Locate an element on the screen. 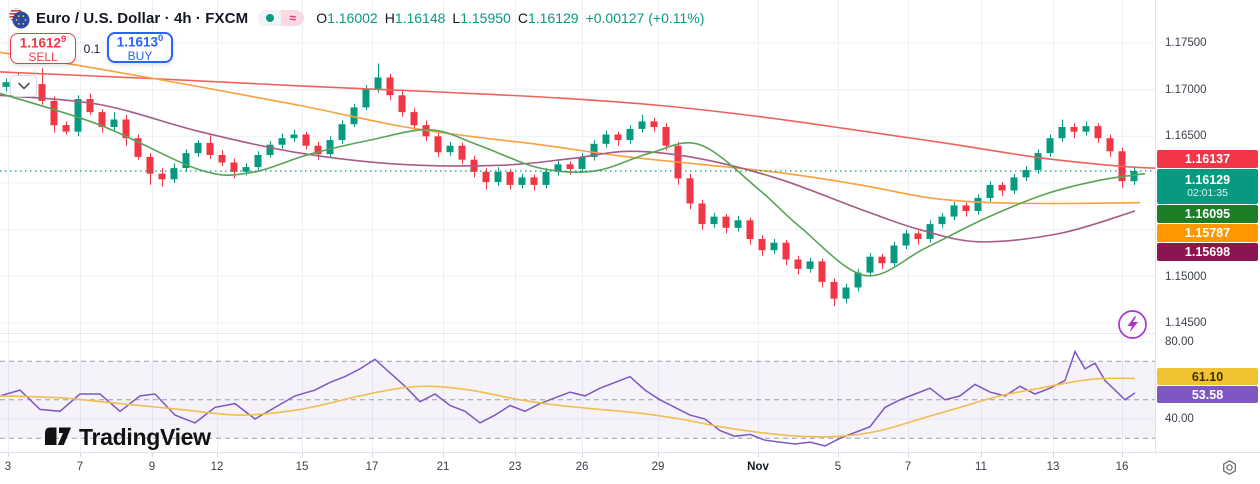  time-axis-label: Nov is located at coordinates (758, 467).